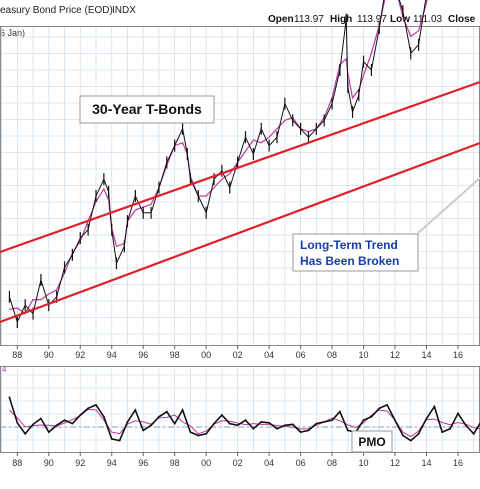 This screenshot has width=480, height=489. I want to click on price-x-tick-label: 88, so click(17, 355).